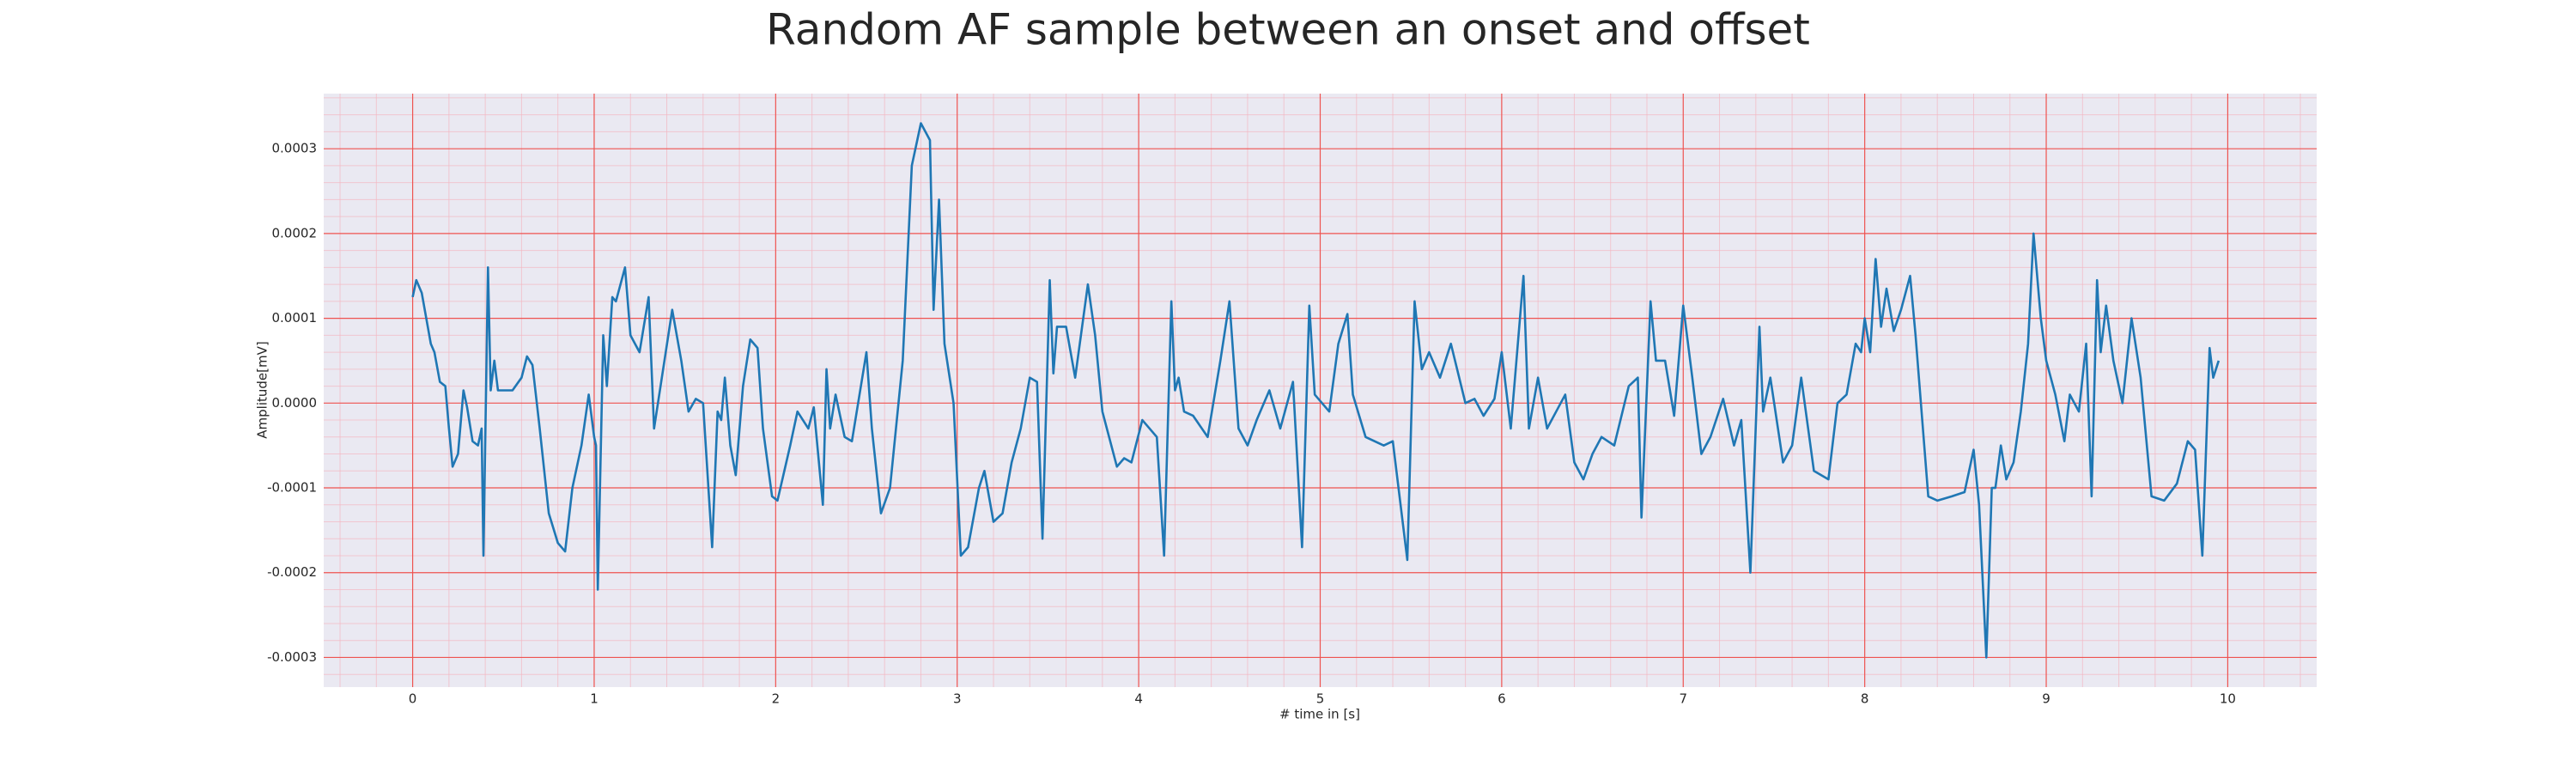 Image resolution: width=2576 pixels, height=773 pixels. I want to click on x-tick-label: 0, so click(413, 699).